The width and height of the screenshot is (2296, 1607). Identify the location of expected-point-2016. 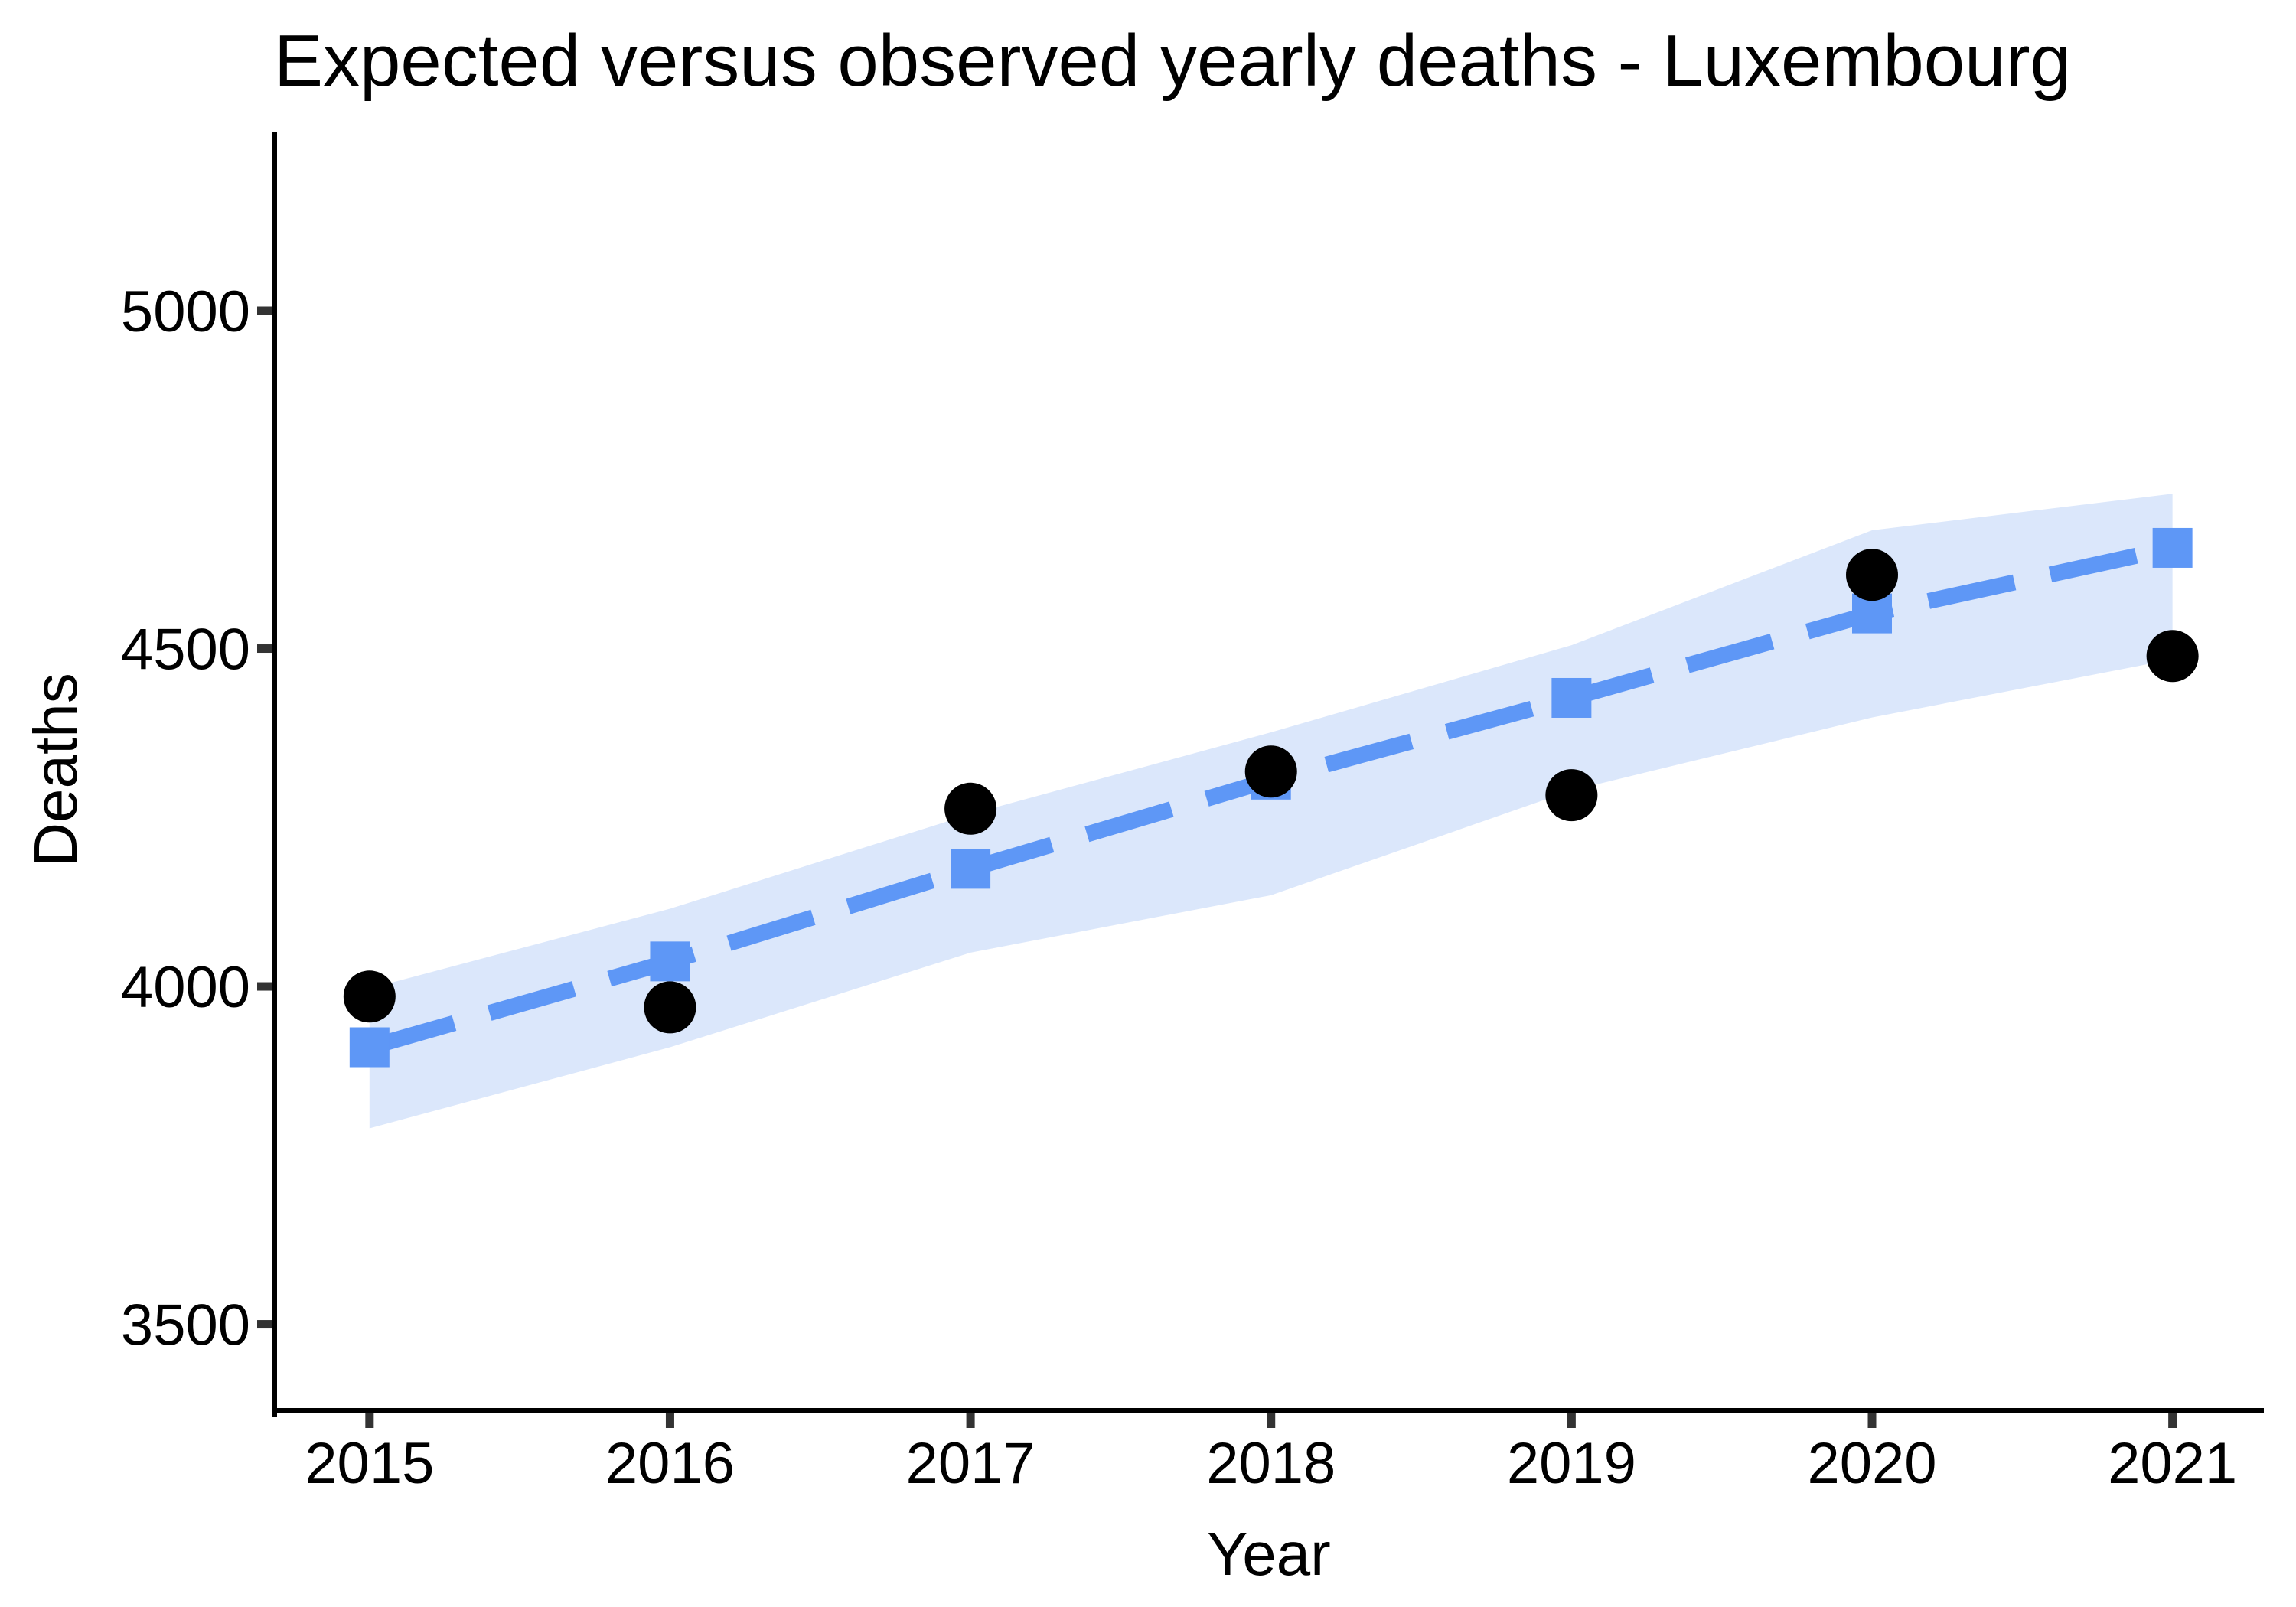
(670, 961).